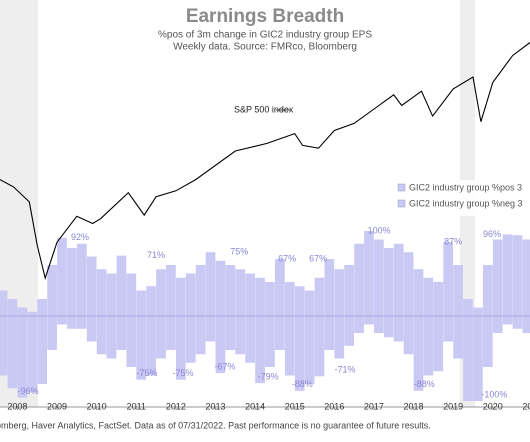 Image resolution: width=530 pixels, height=442 pixels. I want to click on data-label: 100%, so click(379, 230).